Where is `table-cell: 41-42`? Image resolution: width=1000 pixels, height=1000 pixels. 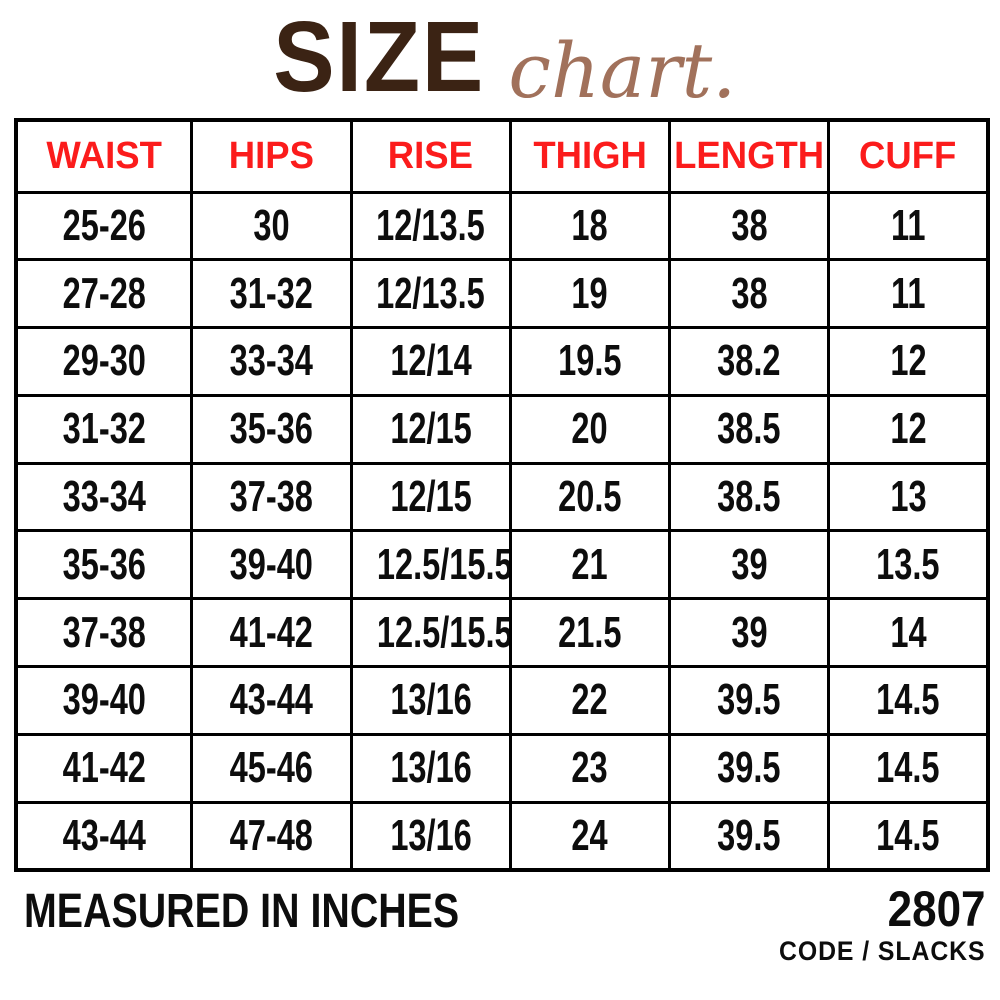
table-cell: 41-42 is located at coordinates (104, 768).